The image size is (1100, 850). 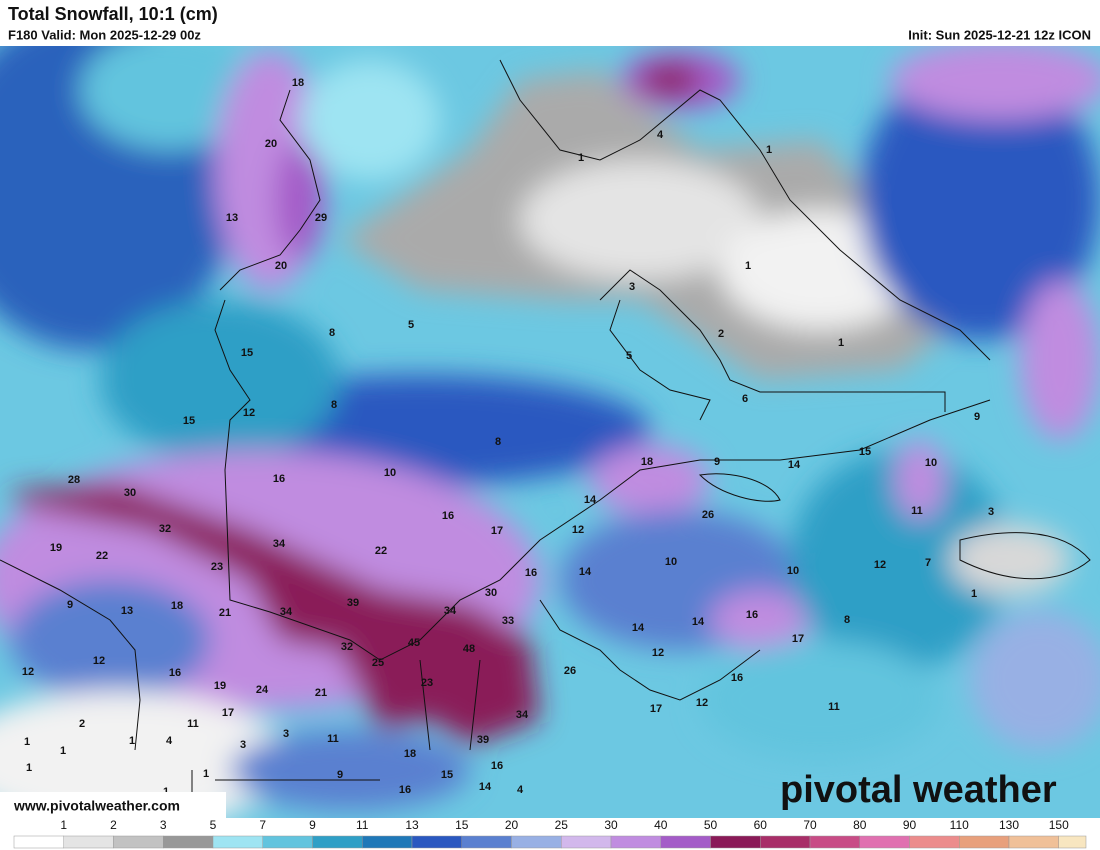 I want to click on legend-tick-label: 3, so click(x=163, y=825).